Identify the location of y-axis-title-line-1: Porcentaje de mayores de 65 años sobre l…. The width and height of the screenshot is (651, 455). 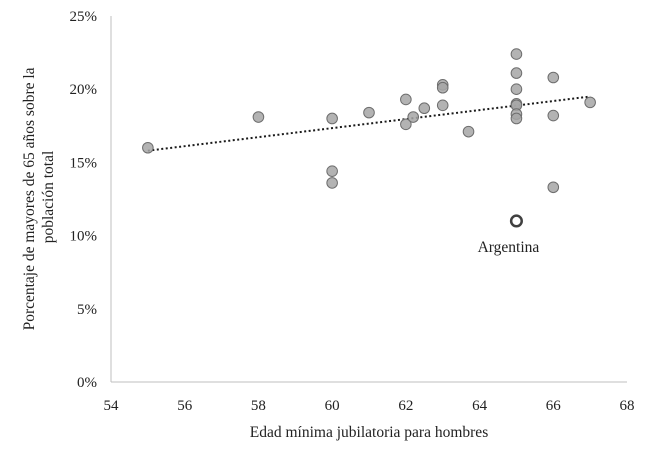
(29, 198).